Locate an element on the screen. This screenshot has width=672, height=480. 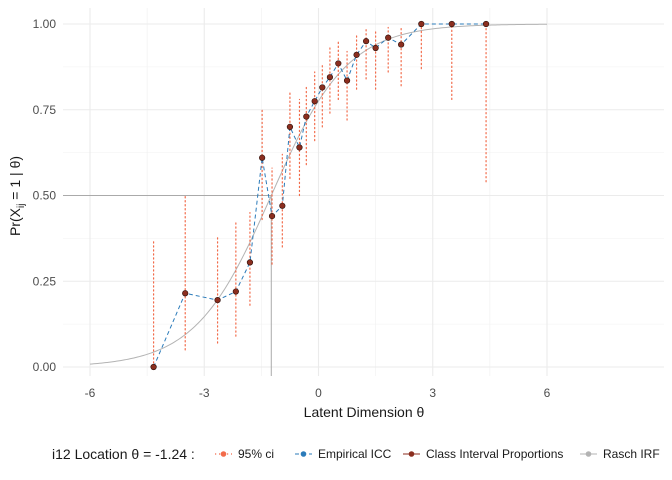
legend-label: Empirical ICC is located at coordinates (355, 454).